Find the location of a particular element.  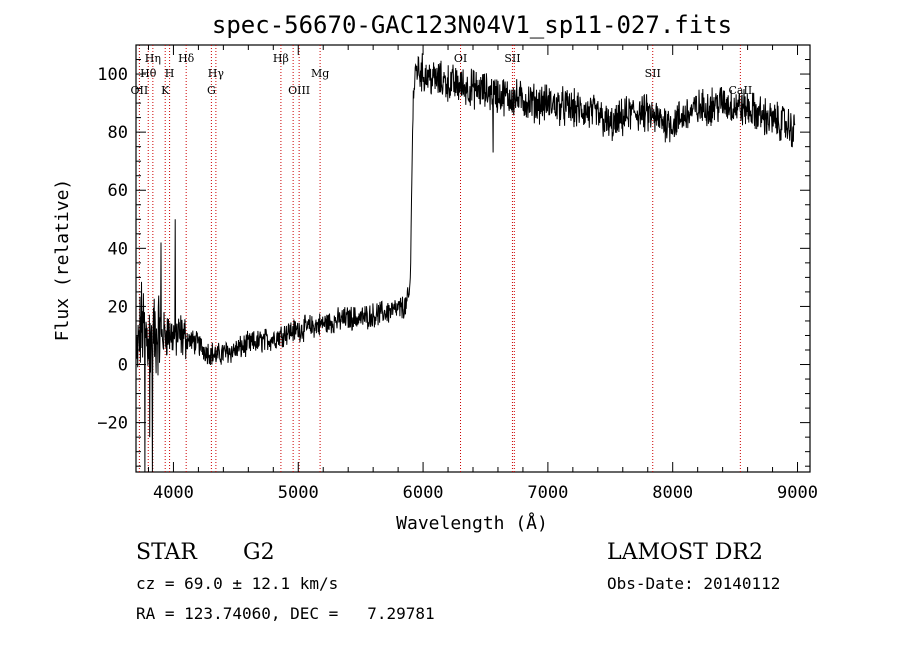

y-tick-label: −20 is located at coordinates (112, 424).